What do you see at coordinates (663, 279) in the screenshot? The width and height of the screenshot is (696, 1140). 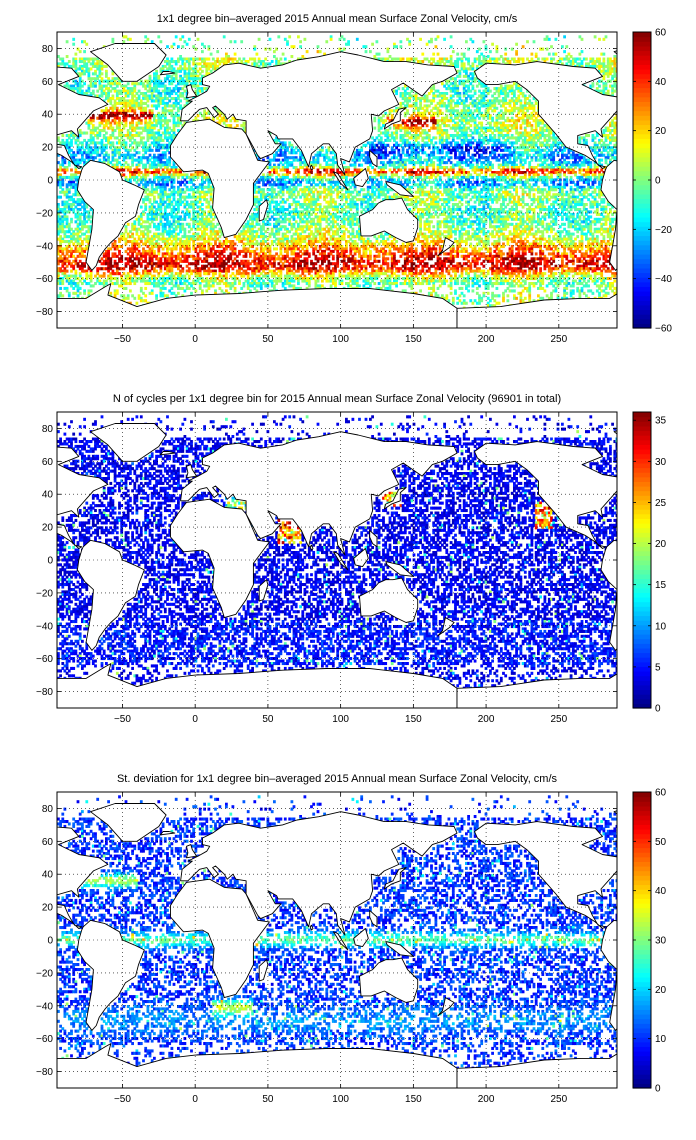 I see `colorbar-tick-label: −40` at bounding box center [663, 279].